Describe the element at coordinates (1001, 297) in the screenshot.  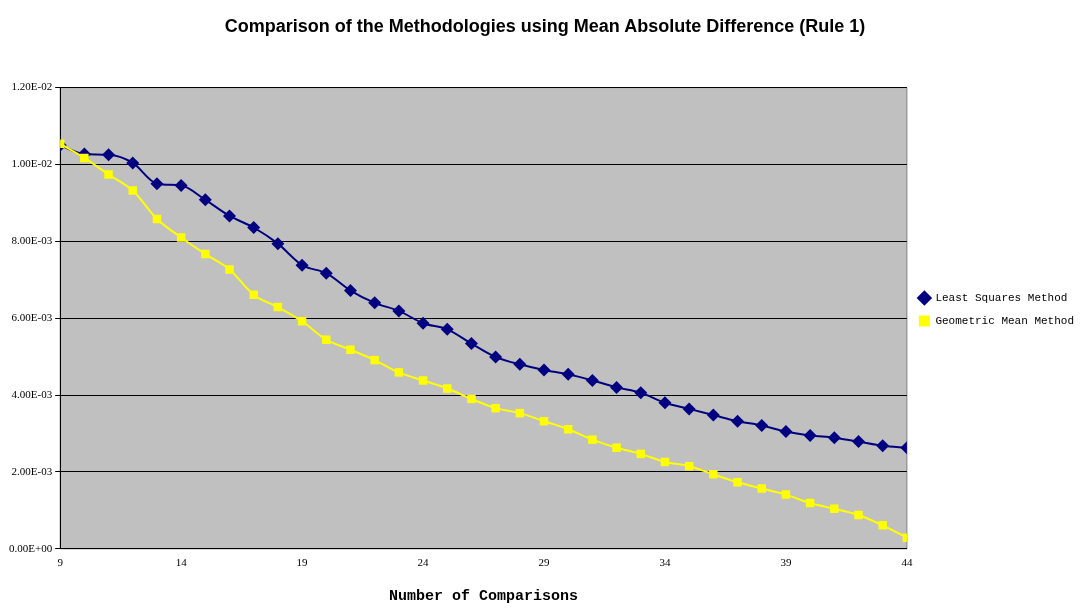
I see `legend-label: Least Squares Method` at that location.